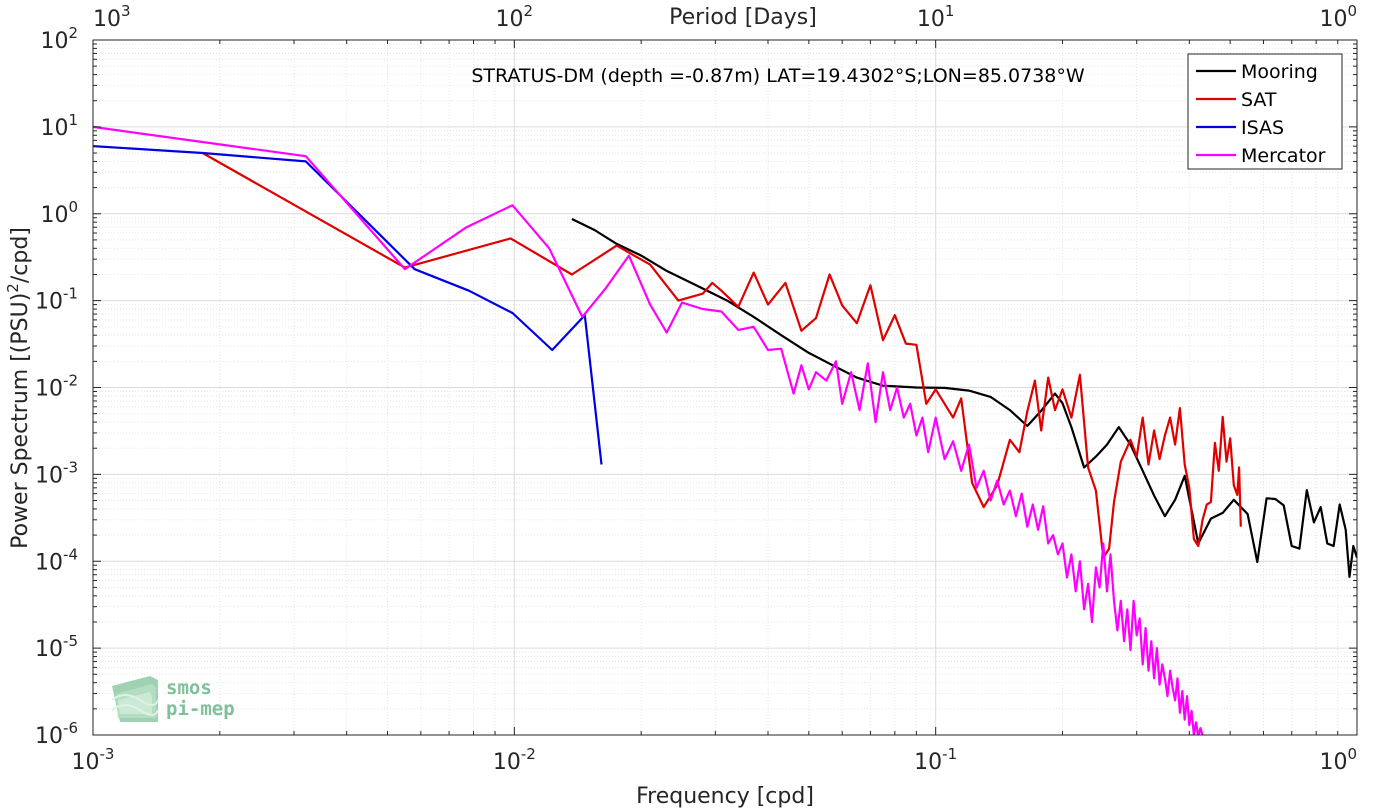  Describe the element at coordinates (200, 709) in the screenshot. I see `logo-text-pi-mep: pi-mep` at that location.